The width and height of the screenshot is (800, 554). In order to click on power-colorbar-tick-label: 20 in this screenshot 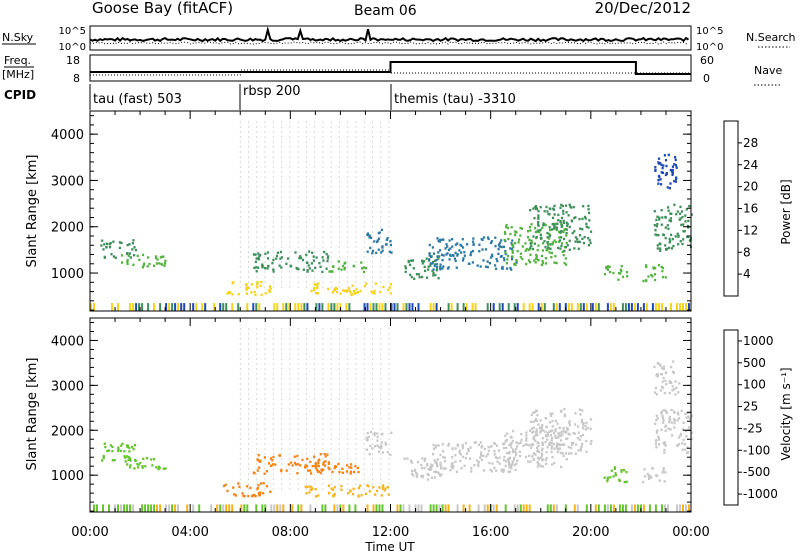, I will do `click(750, 187)`.